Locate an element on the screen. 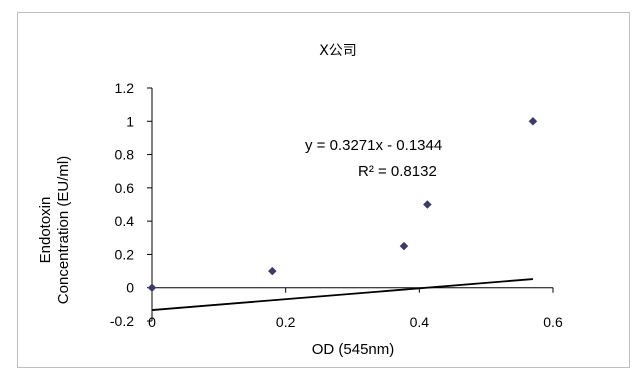  y-tick-label: 0.6 is located at coordinates (125, 188).